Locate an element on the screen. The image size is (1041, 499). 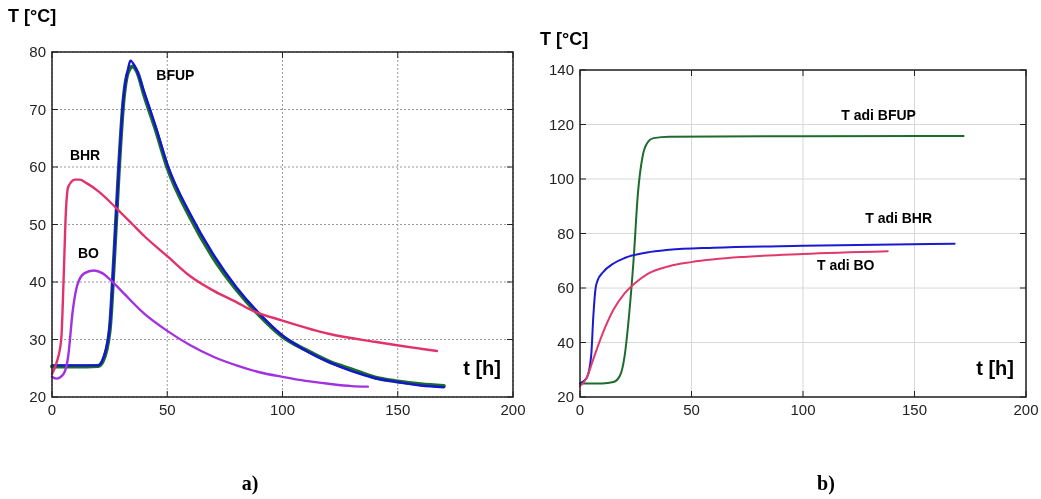
series-label: BFUP is located at coordinates (175, 74).